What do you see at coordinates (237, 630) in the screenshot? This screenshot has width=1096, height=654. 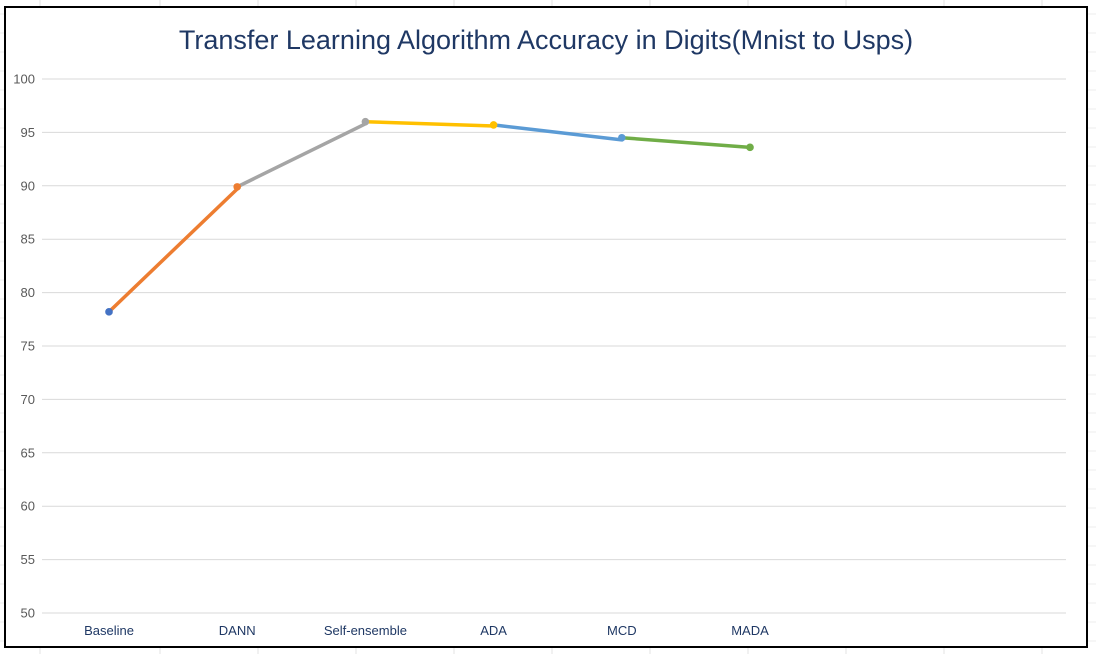 I see `x-category-label: DANN` at bounding box center [237, 630].